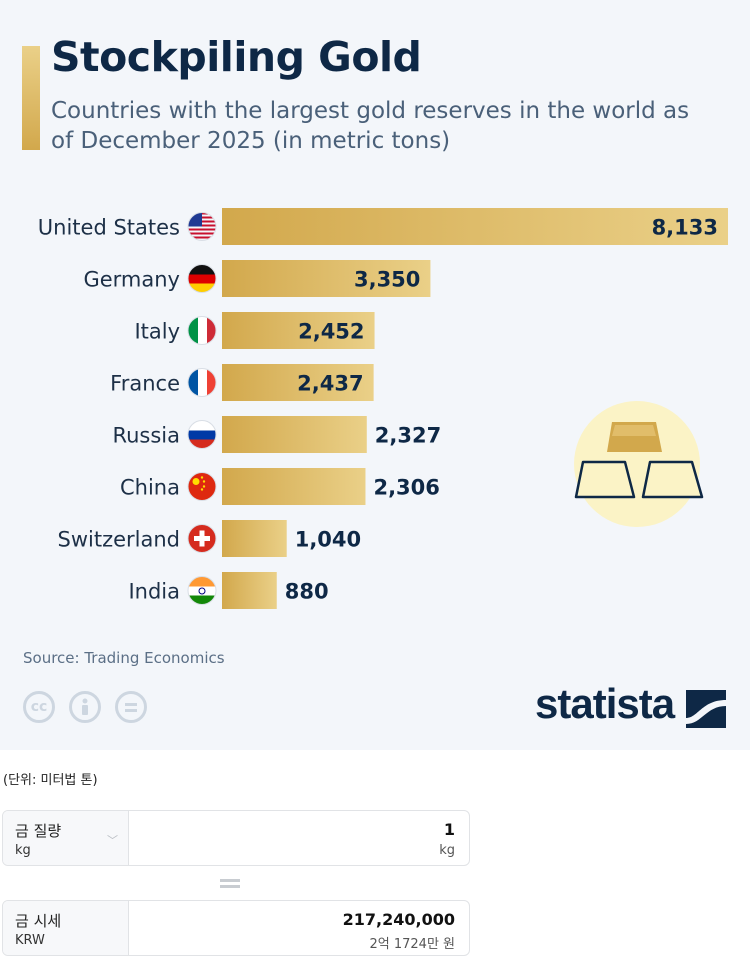 This screenshot has height=962, width=750. Describe the element at coordinates (236, 57) in the screenshot. I see `chart-title: Stockpiling Gold` at that location.